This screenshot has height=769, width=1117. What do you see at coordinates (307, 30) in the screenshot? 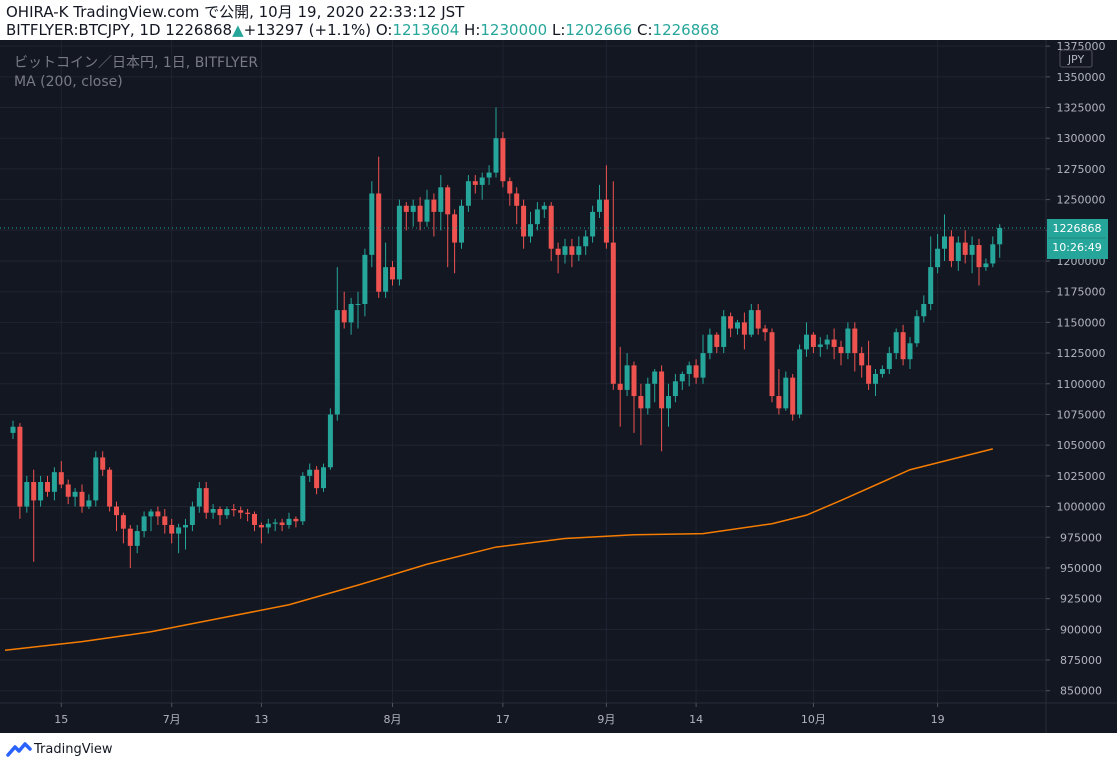
I see `price-change: +13297 (+1.1%)` at bounding box center [307, 30].